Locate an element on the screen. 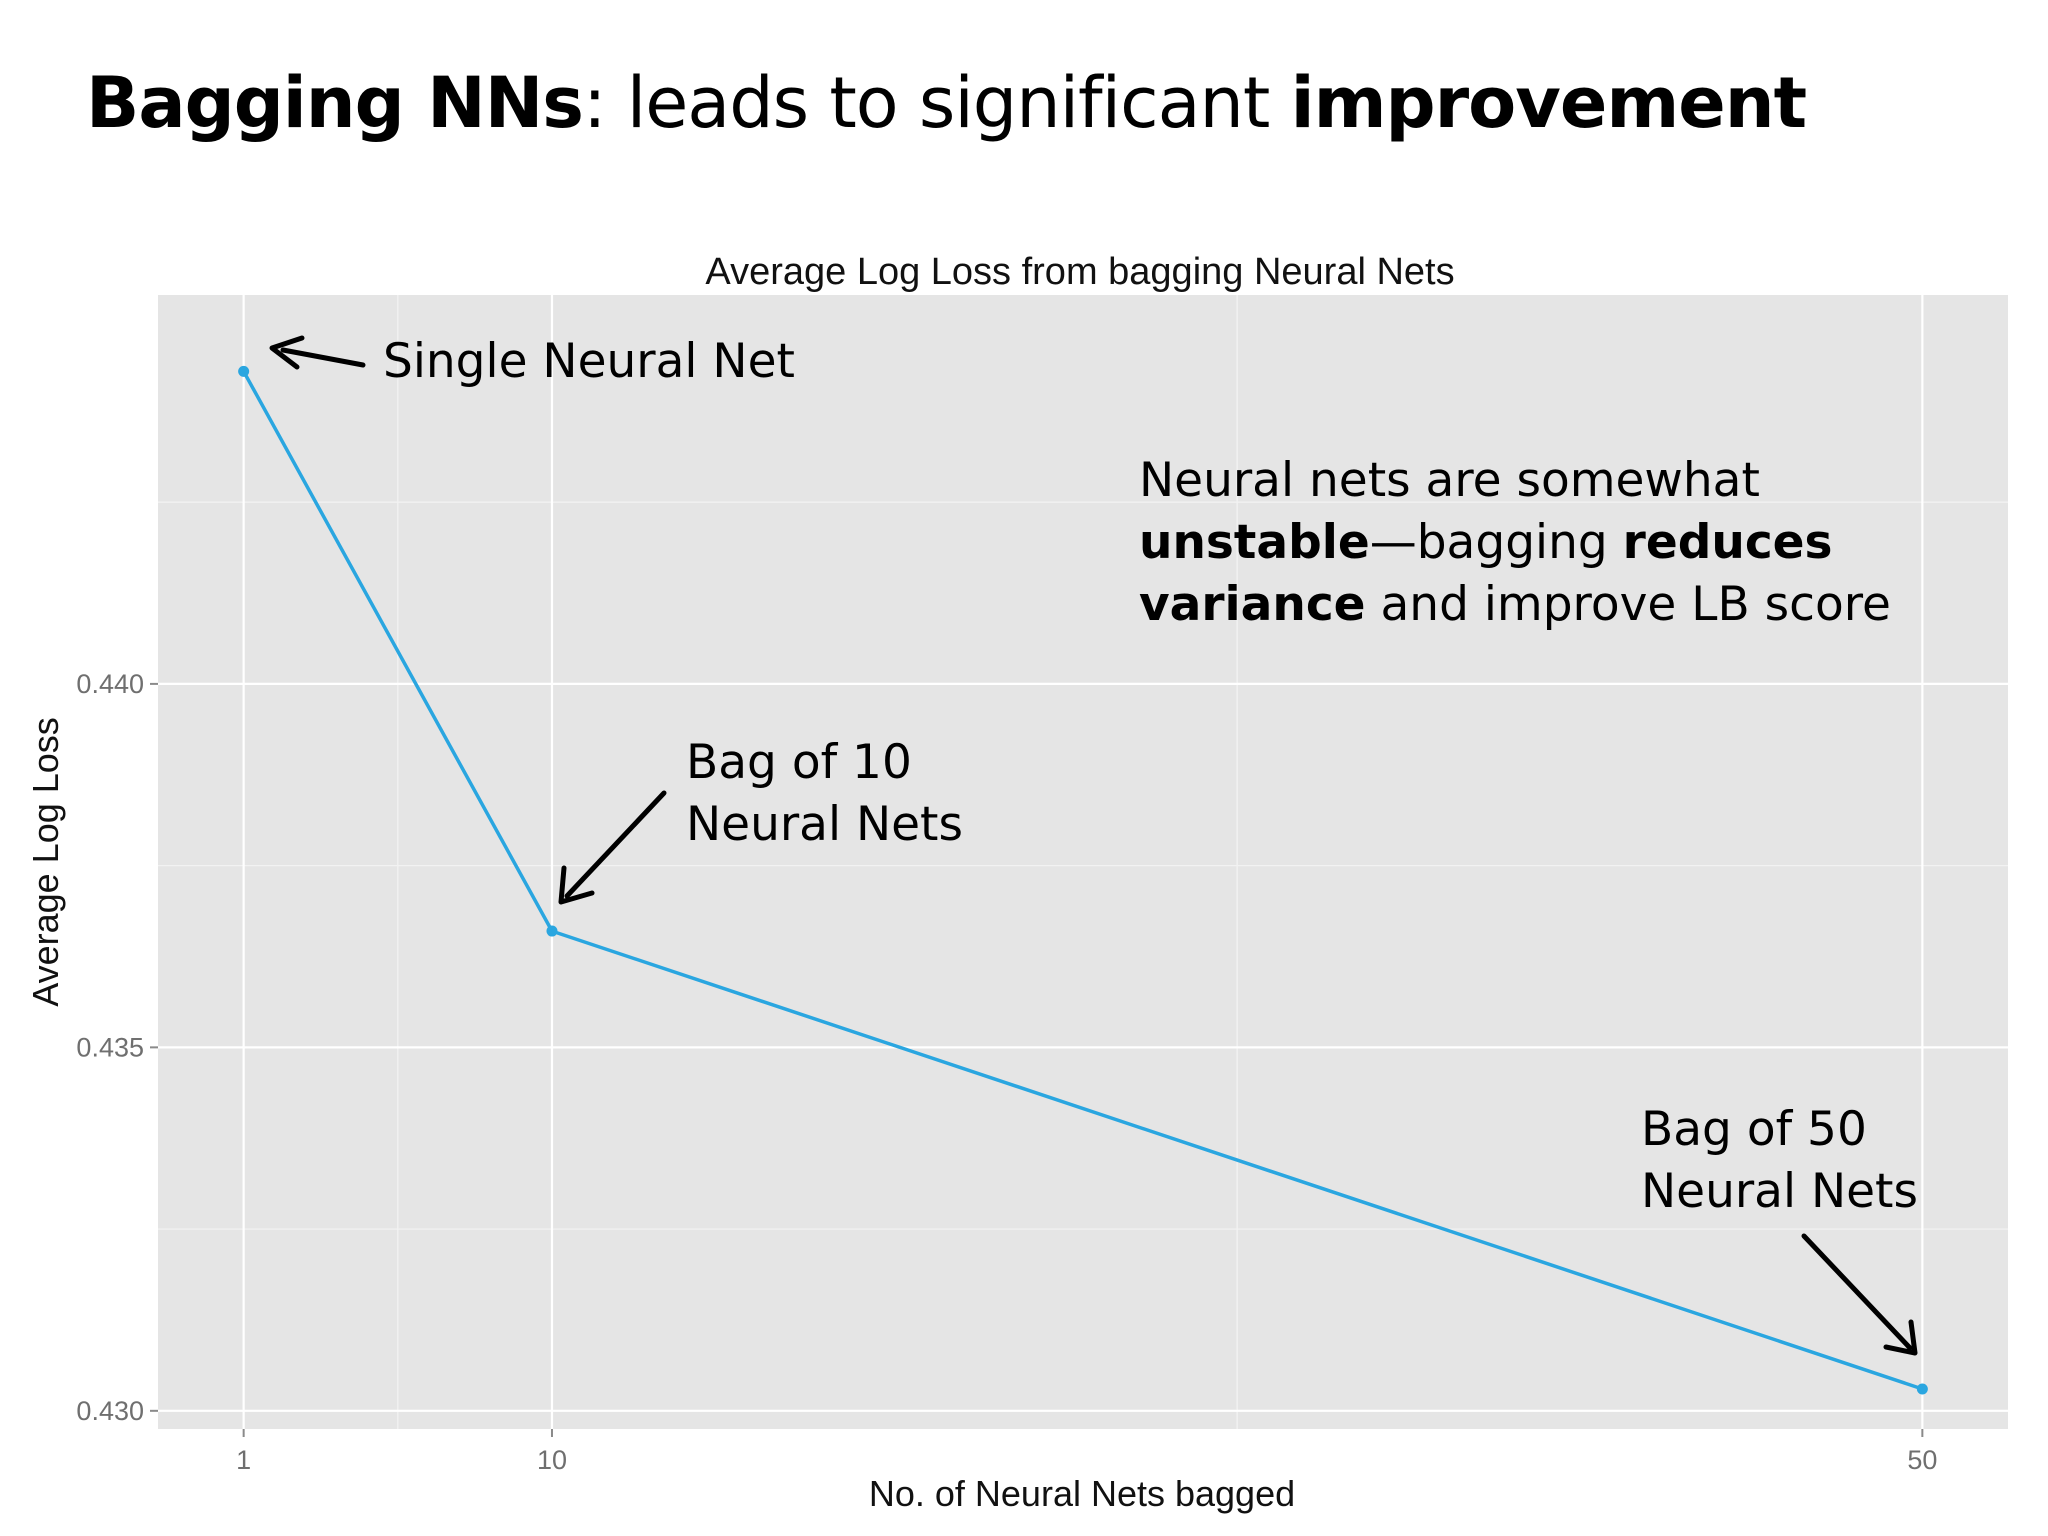  annotation-bag50-line1: Bag of 50 is located at coordinates (1754, 1129).